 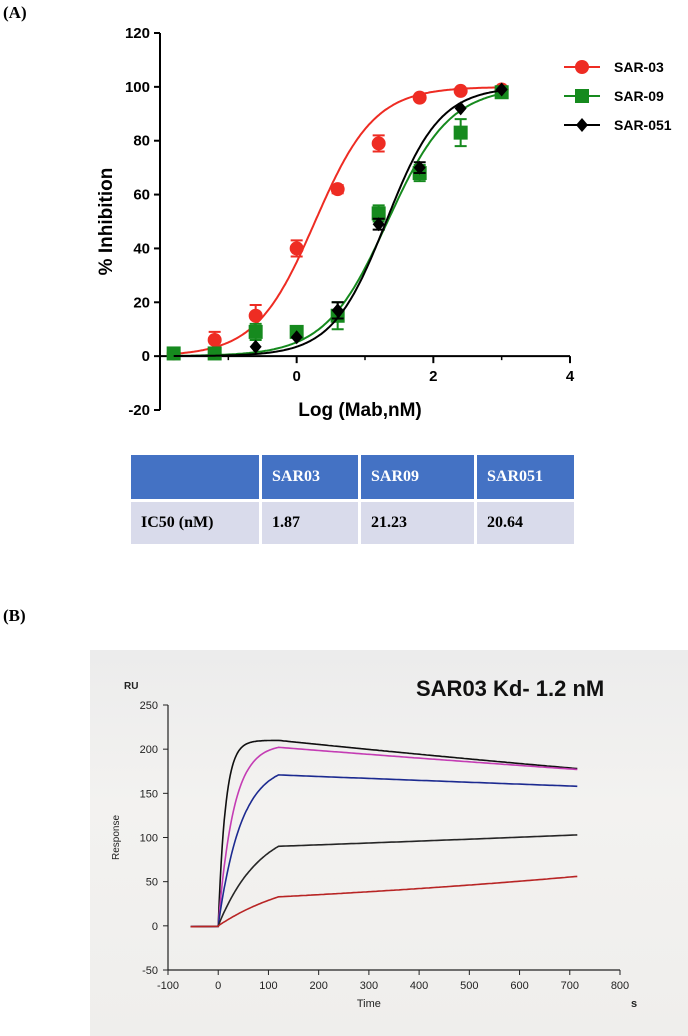 I want to click on y-tick-label: 250, so click(x=149, y=706).